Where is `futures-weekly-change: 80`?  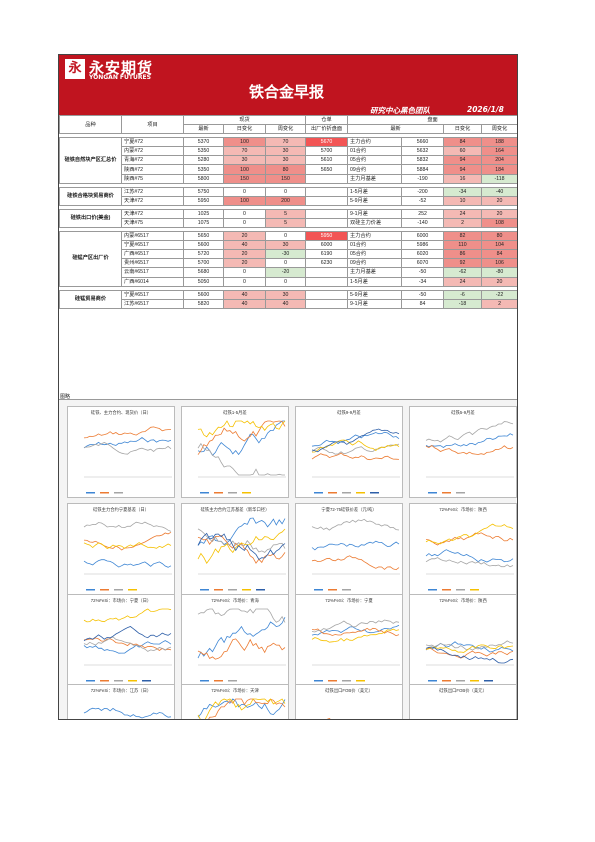 futures-weekly-change: 80 is located at coordinates (499, 236).